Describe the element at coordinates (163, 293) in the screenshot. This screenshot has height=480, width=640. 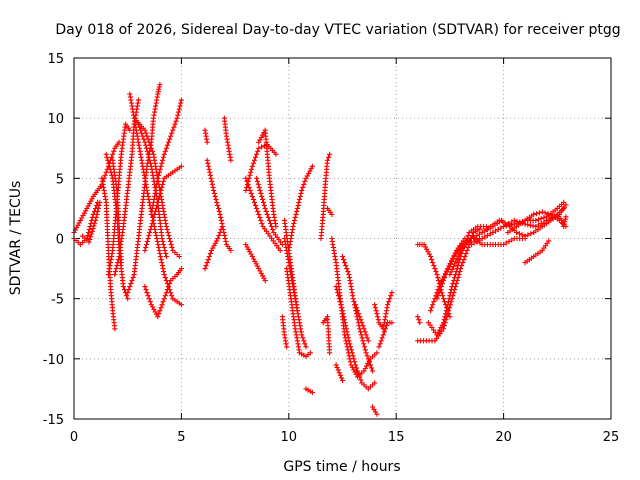
I see `series-arc13` at that location.